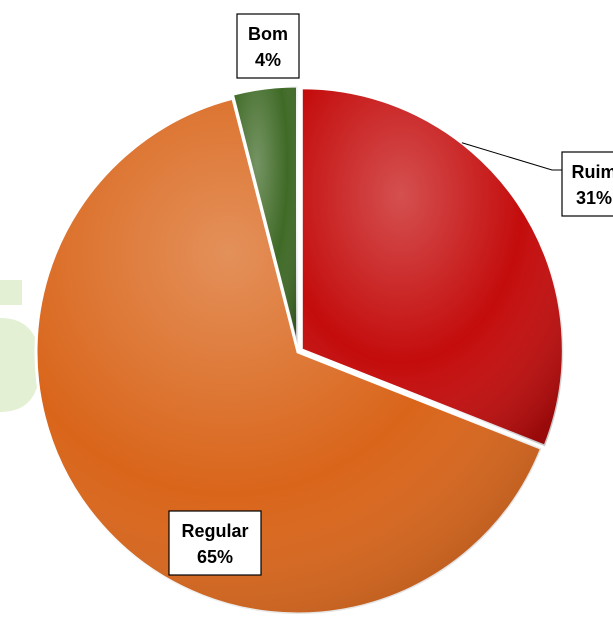  What do you see at coordinates (11, 292) in the screenshot?
I see `watermark-shape-top` at bounding box center [11, 292].